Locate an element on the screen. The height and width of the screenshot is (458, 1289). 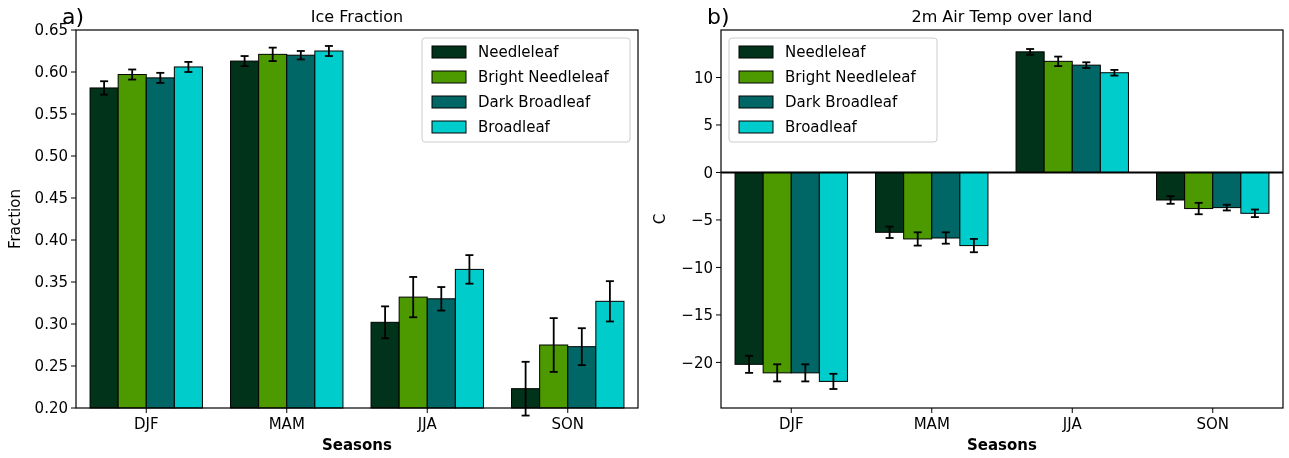
y-tick-label: −20 is located at coordinates (697, 362).